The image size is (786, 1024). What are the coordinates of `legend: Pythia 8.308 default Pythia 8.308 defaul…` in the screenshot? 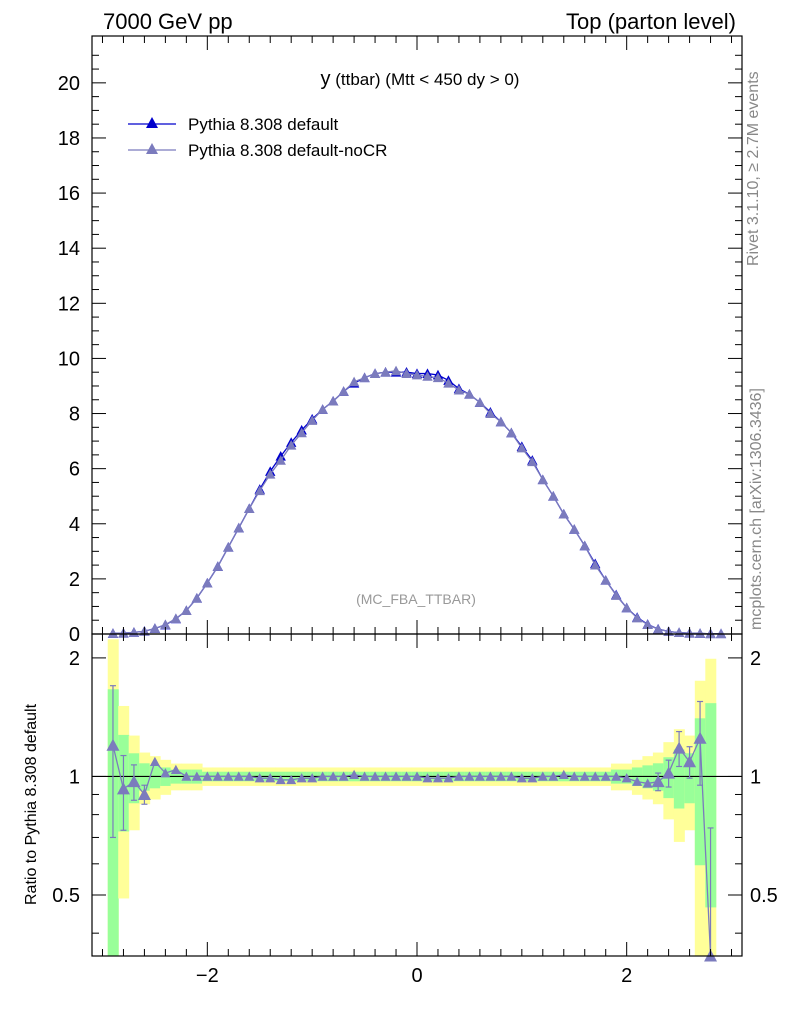 It's located at (257, 137).